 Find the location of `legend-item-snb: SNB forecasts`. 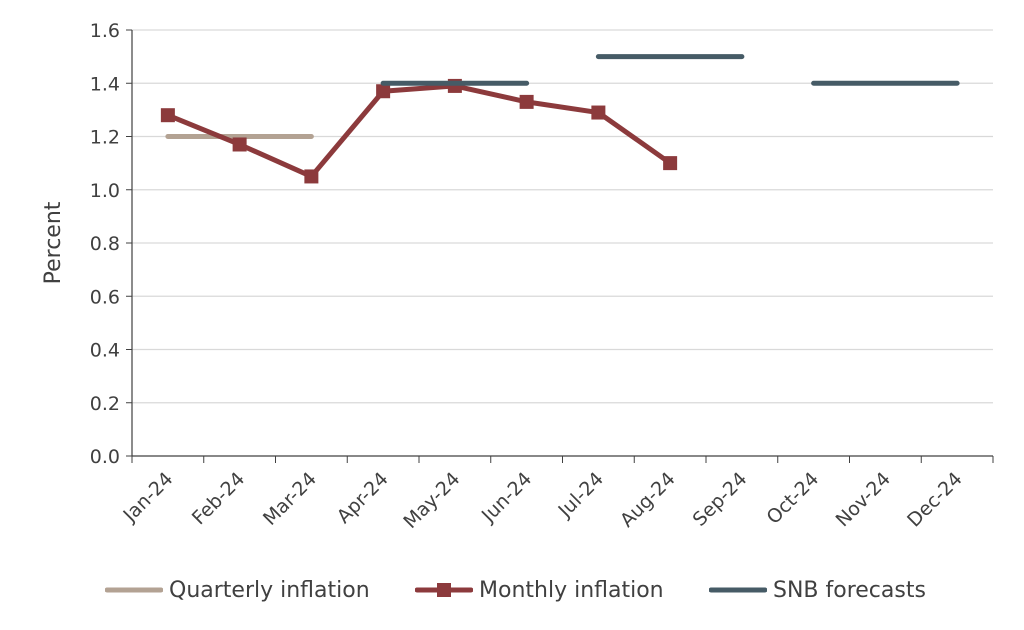

legend-item-snb: SNB forecasts is located at coordinates (817, 590).